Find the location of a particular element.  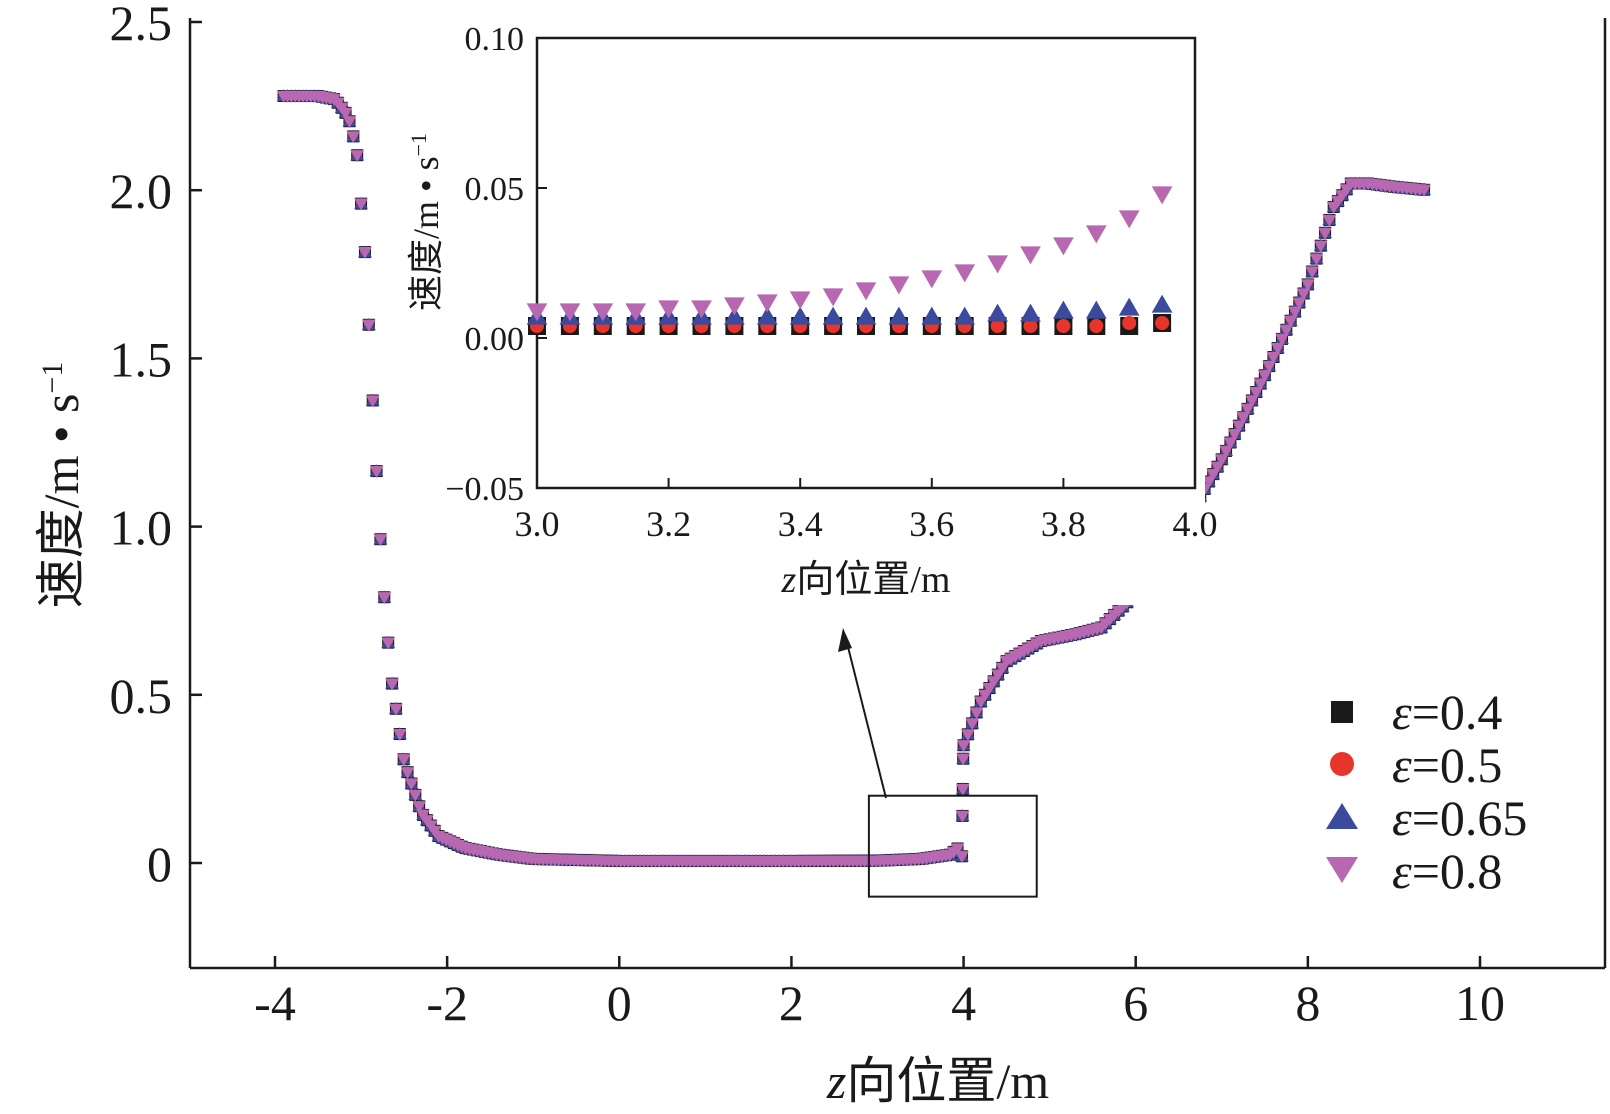

main-x-axis-title: z向位置/m is located at coordinates (937, 1081).